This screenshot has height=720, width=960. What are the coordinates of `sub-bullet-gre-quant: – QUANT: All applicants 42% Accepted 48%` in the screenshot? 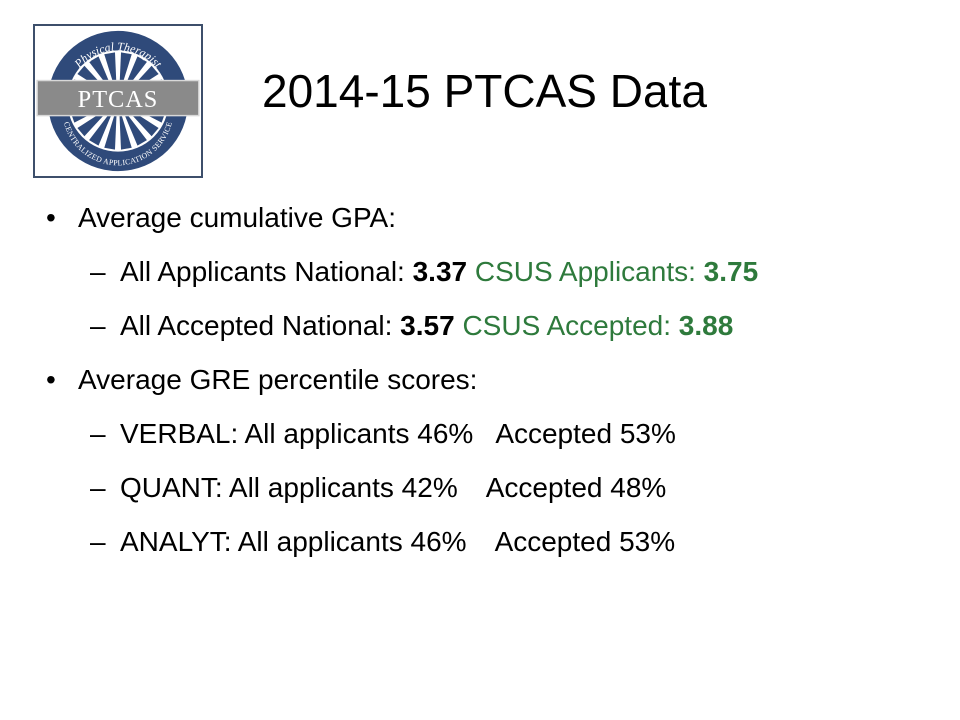 It's located at (486, 488).